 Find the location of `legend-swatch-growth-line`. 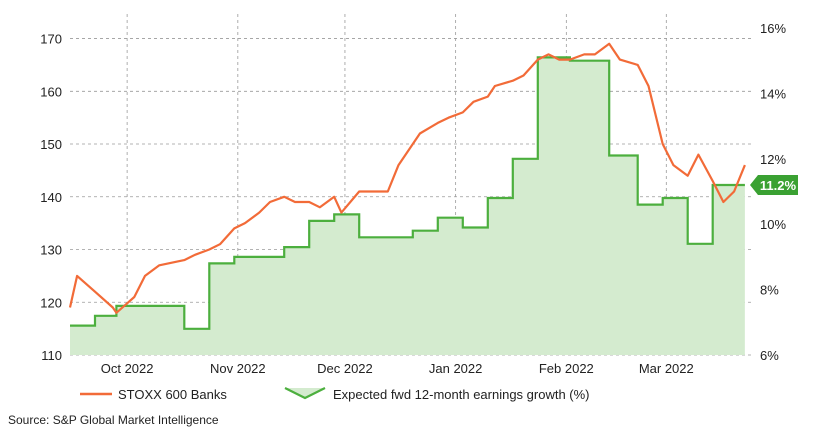

legend-swatch-growth-line is located at coordinates (305, 393).